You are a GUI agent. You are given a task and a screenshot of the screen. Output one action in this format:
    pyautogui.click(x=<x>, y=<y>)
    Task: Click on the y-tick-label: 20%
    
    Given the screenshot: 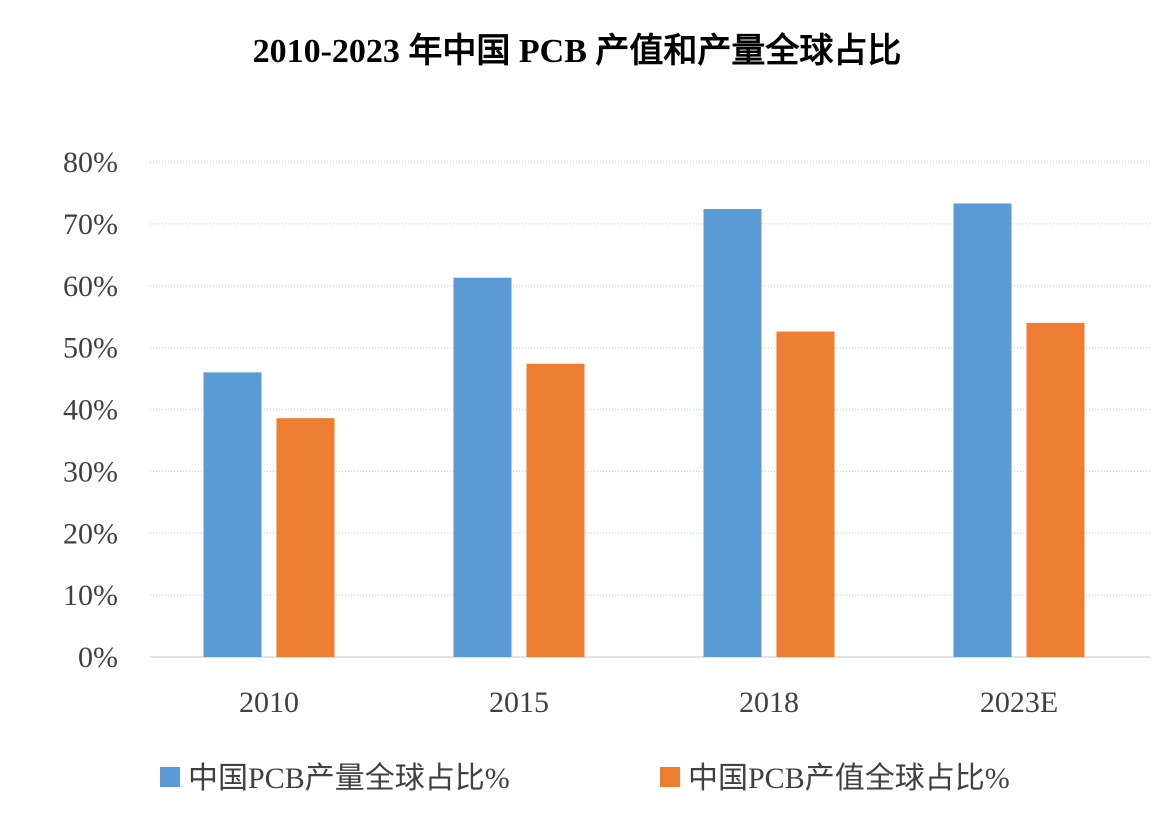 What is the action you would take?
    pyautogui.click(x=90, y=533)
    